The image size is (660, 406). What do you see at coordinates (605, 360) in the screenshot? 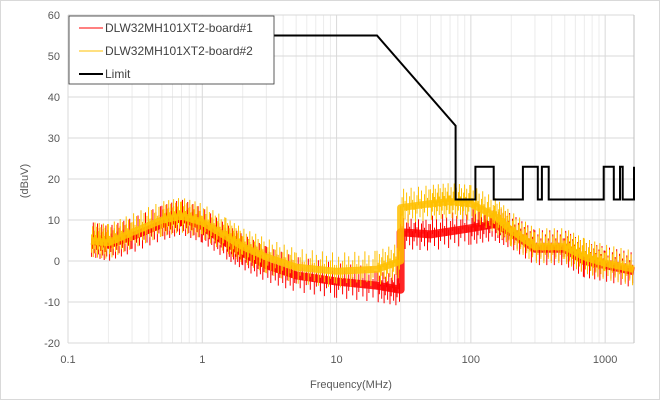
I see `x-tick-label: 1000` at bounding box center [605, 360].